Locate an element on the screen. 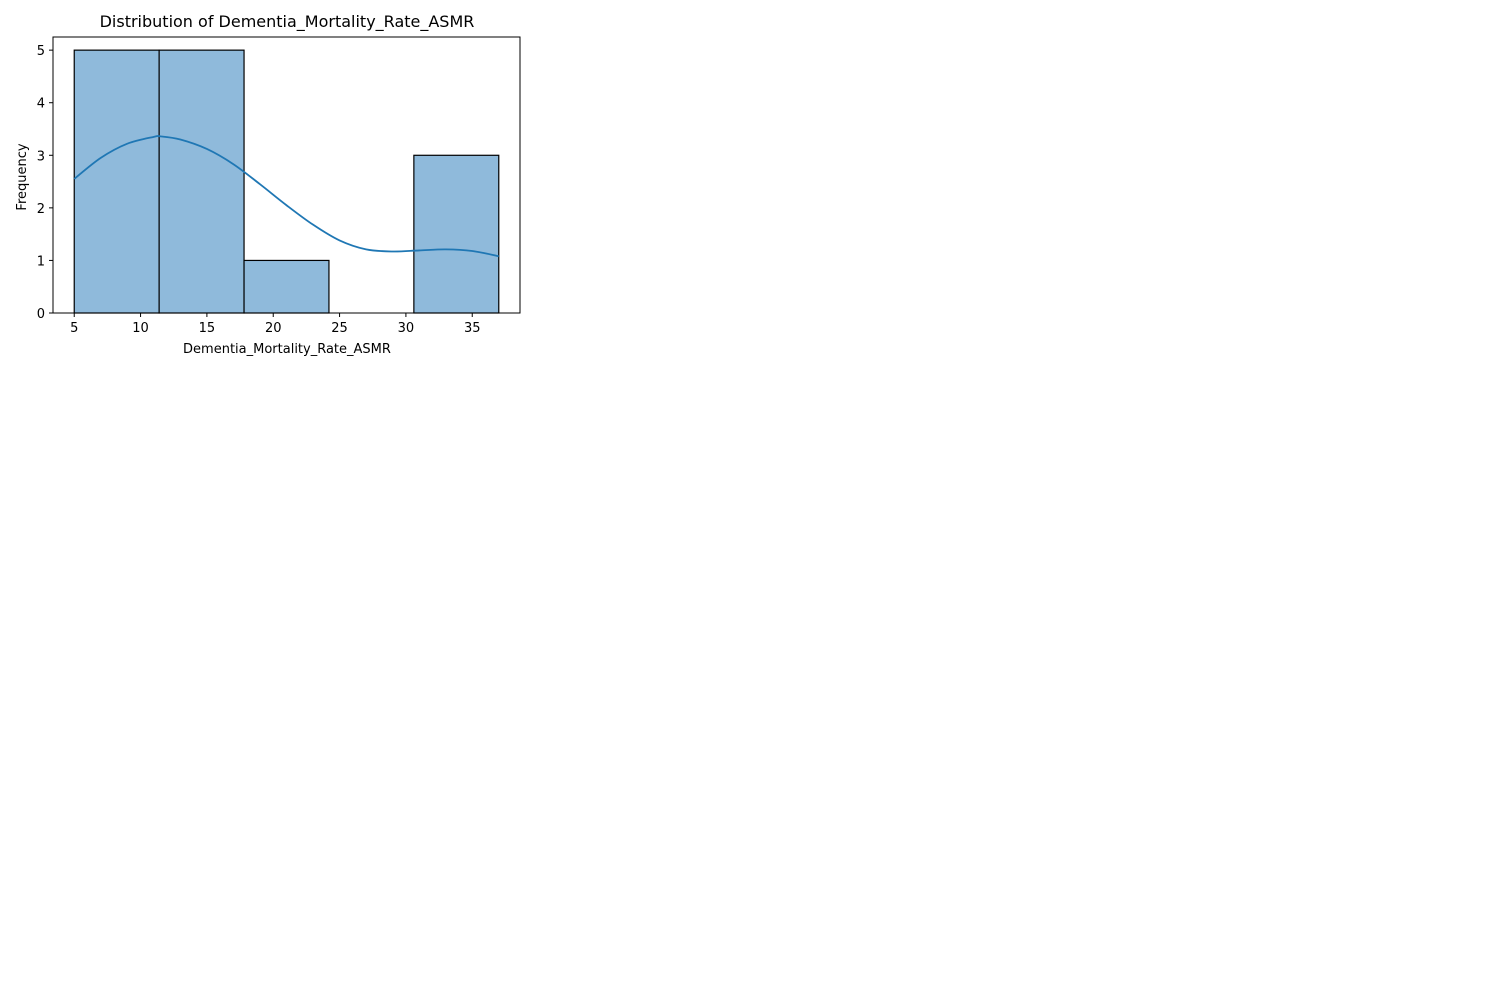  x-tick-label: 5 is located at coordinates (74, 328).